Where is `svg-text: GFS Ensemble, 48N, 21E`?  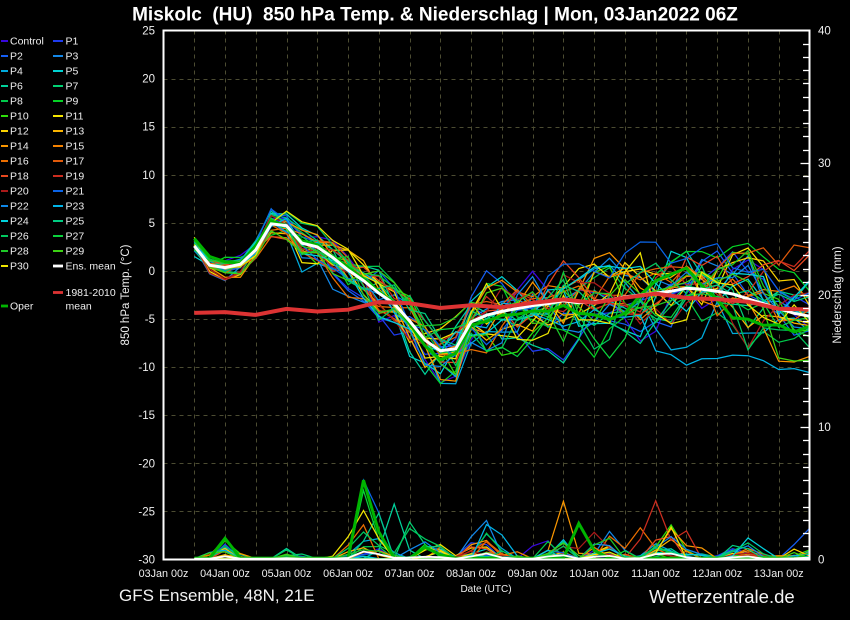
svg-text: GFS Ensemble, 48N, 21E is located at coordinates (217, 595).